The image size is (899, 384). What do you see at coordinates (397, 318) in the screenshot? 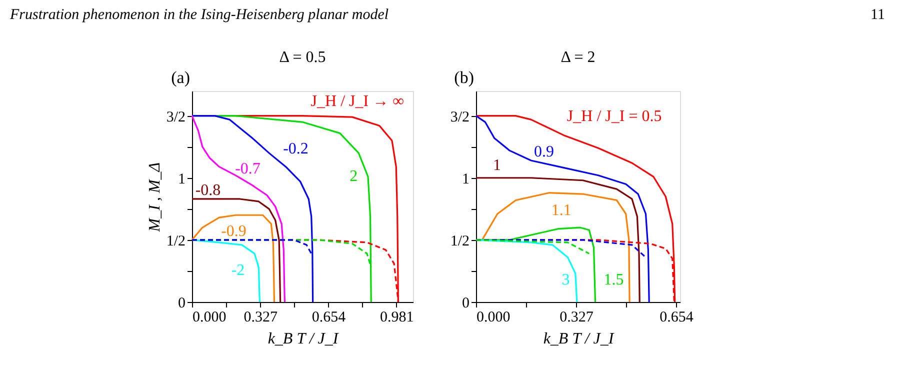
I see `x-tick-label: 0.981` at bounding box center [397, 318].